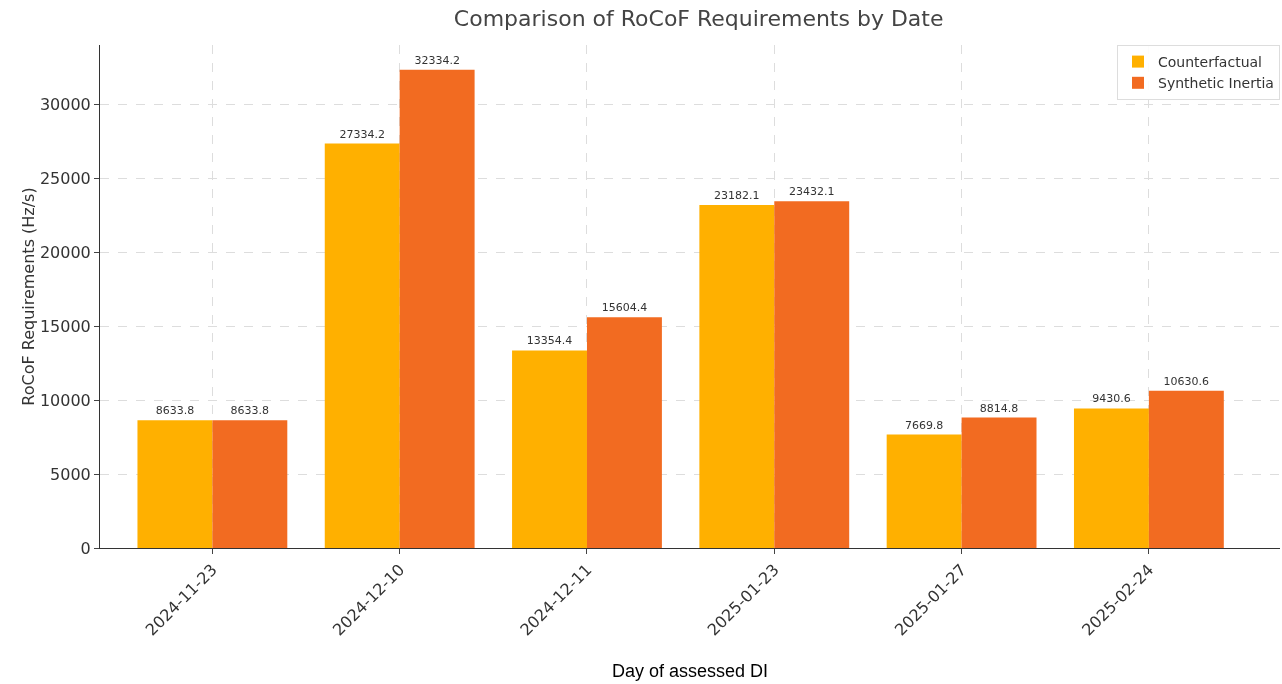 The image size is (1282, 684). I want to click on data-label: 13354.4, so click(549, 341).